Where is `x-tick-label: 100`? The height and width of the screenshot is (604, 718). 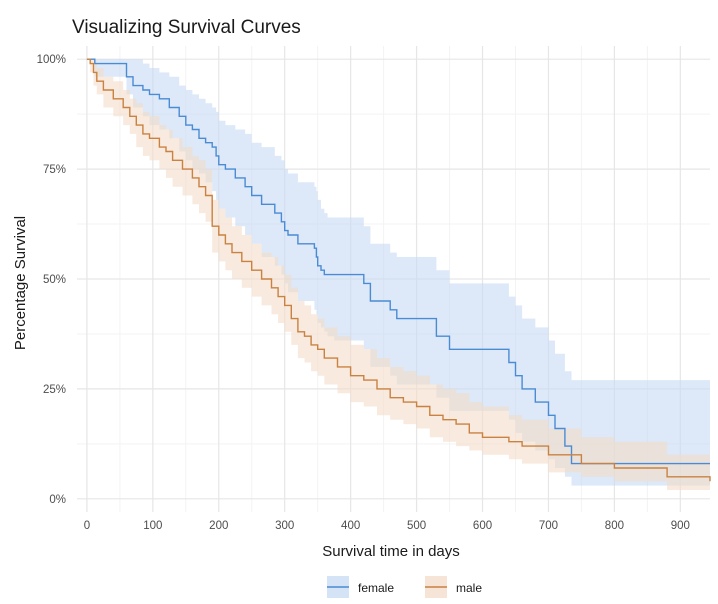 x-tick-label: 100 is located at coordinates (152, 526).